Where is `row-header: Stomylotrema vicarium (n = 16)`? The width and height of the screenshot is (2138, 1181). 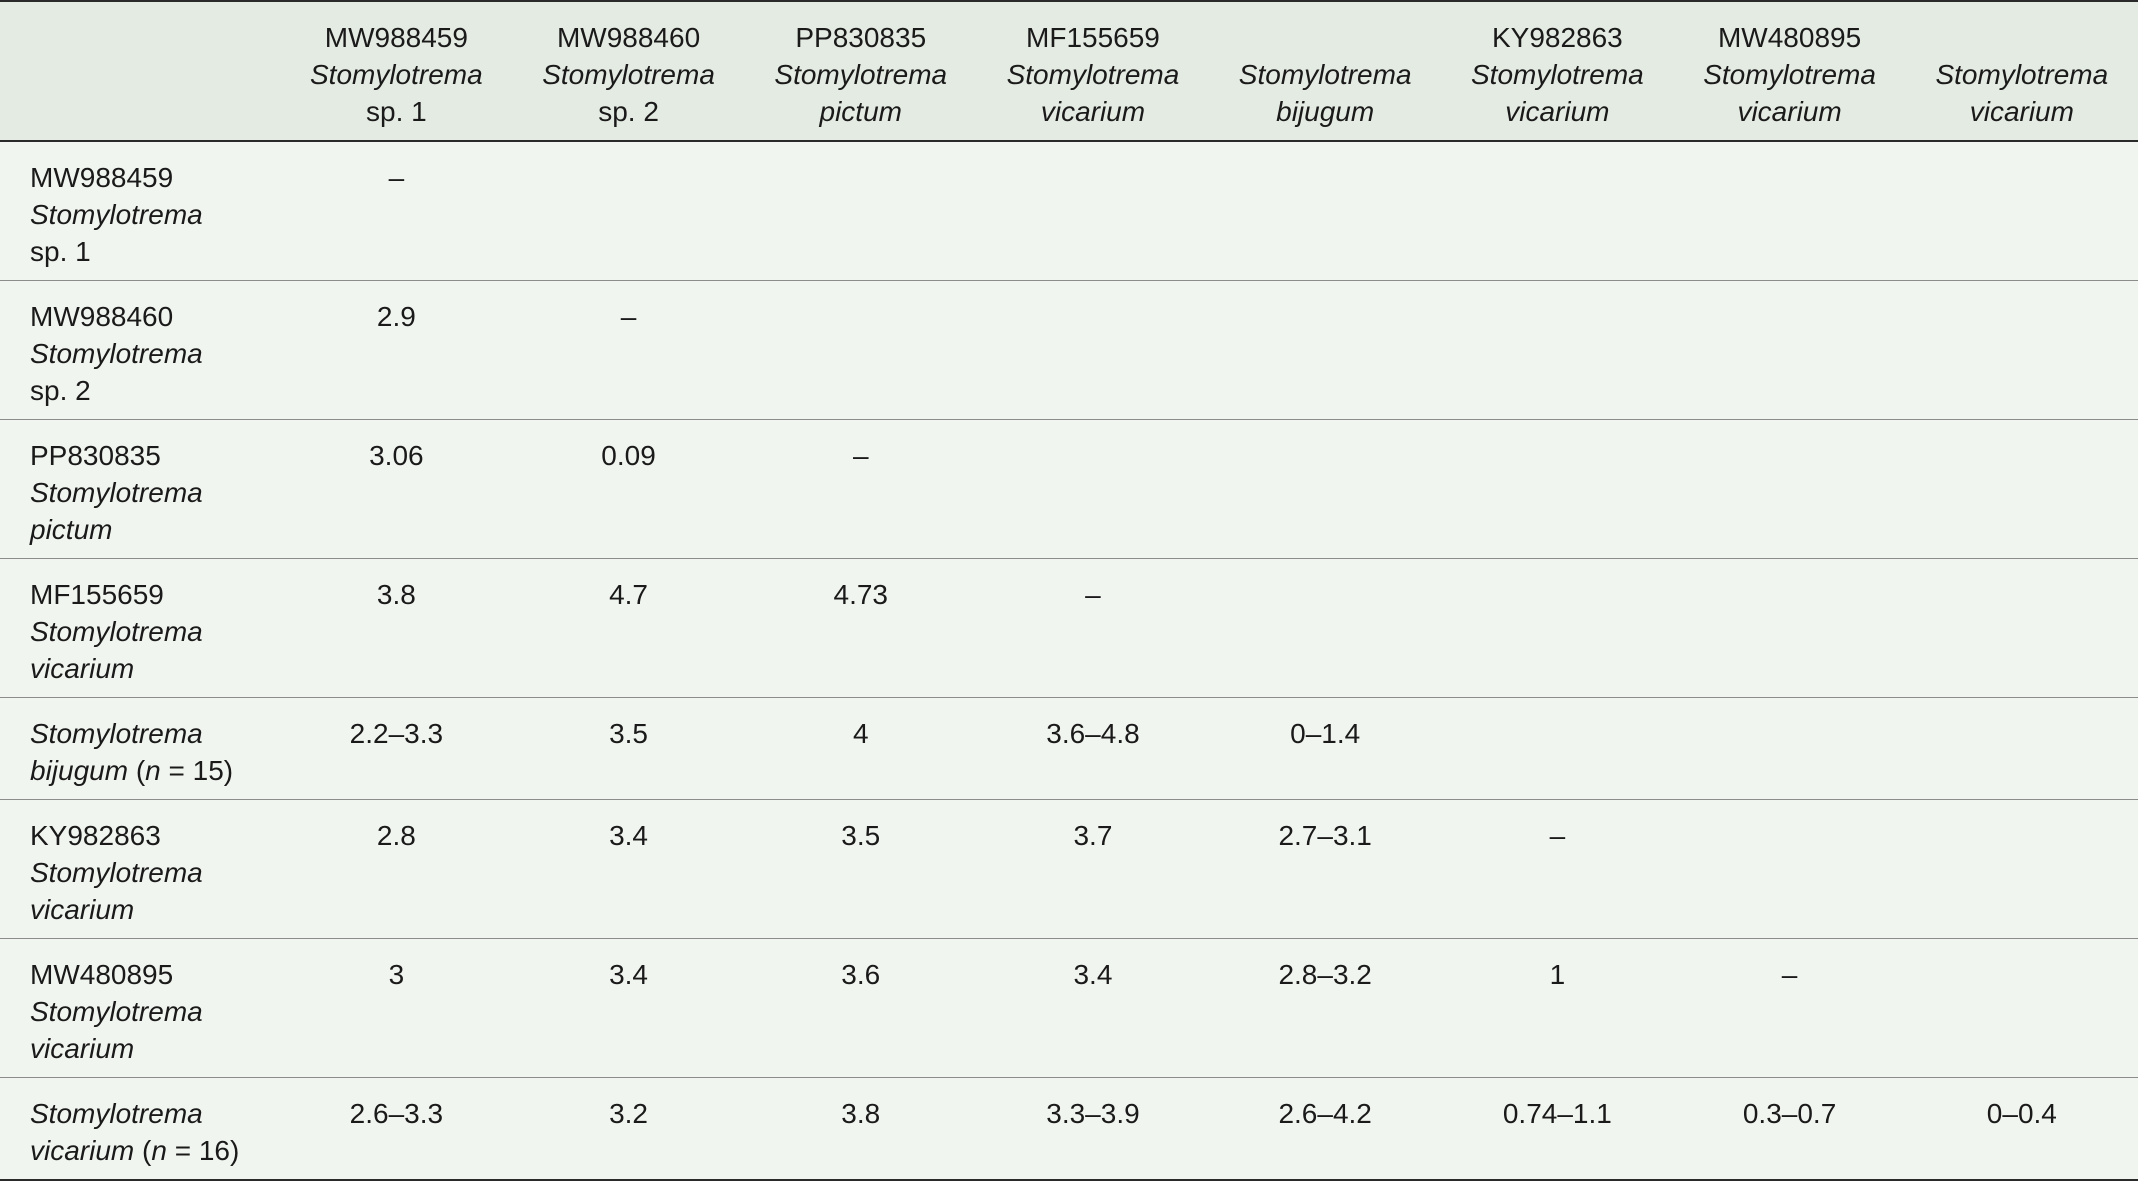 row-header: Stomylotrema vicarium (n = 16) is located at coordinates (140, 1129).